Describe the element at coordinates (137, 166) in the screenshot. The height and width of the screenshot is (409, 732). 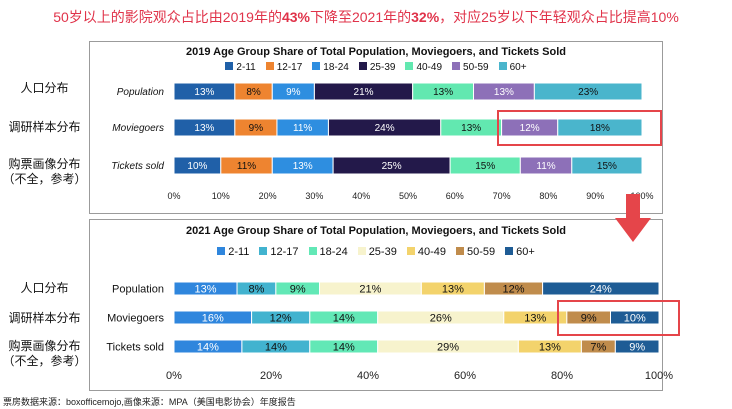
I see `category-label: Tickets sold` at that location.